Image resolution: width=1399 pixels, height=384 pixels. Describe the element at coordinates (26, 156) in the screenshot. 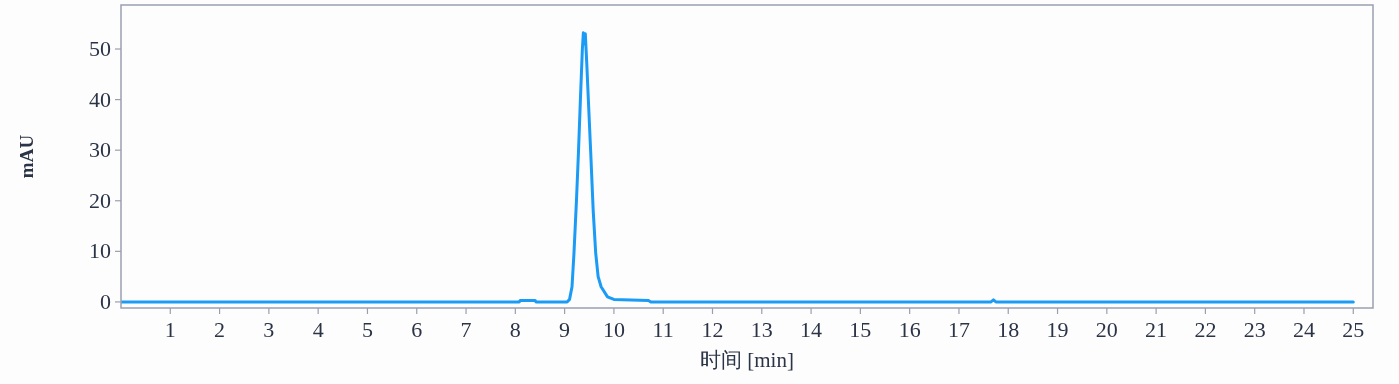

I see `y-axis-title: mAU` at that location.